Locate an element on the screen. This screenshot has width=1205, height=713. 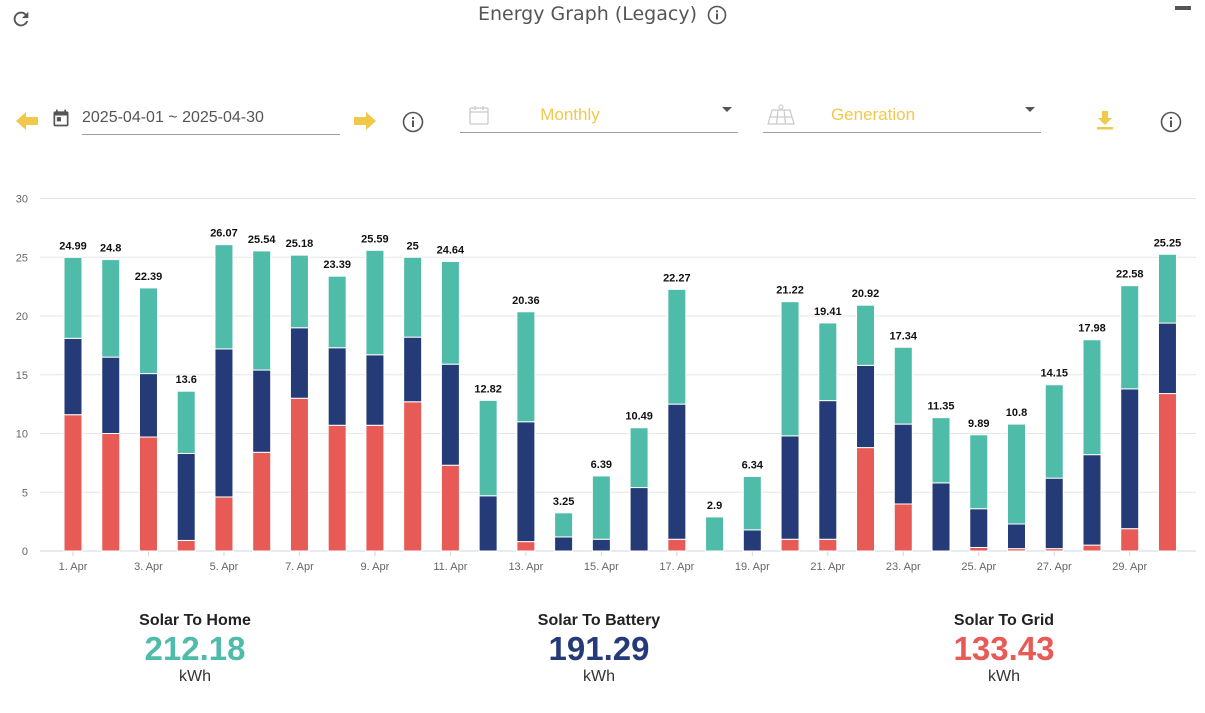
data-label: 10.8 is located at coordinates (1016, 413).